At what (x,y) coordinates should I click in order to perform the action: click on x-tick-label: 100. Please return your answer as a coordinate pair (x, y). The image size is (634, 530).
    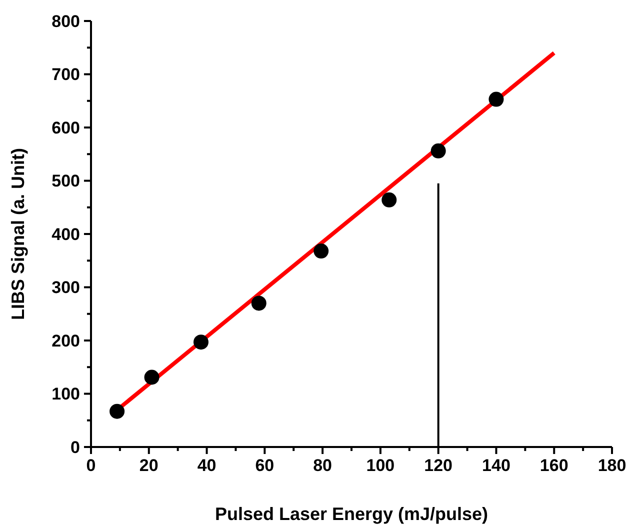
    Looking at the image, I should click on (380, 465).